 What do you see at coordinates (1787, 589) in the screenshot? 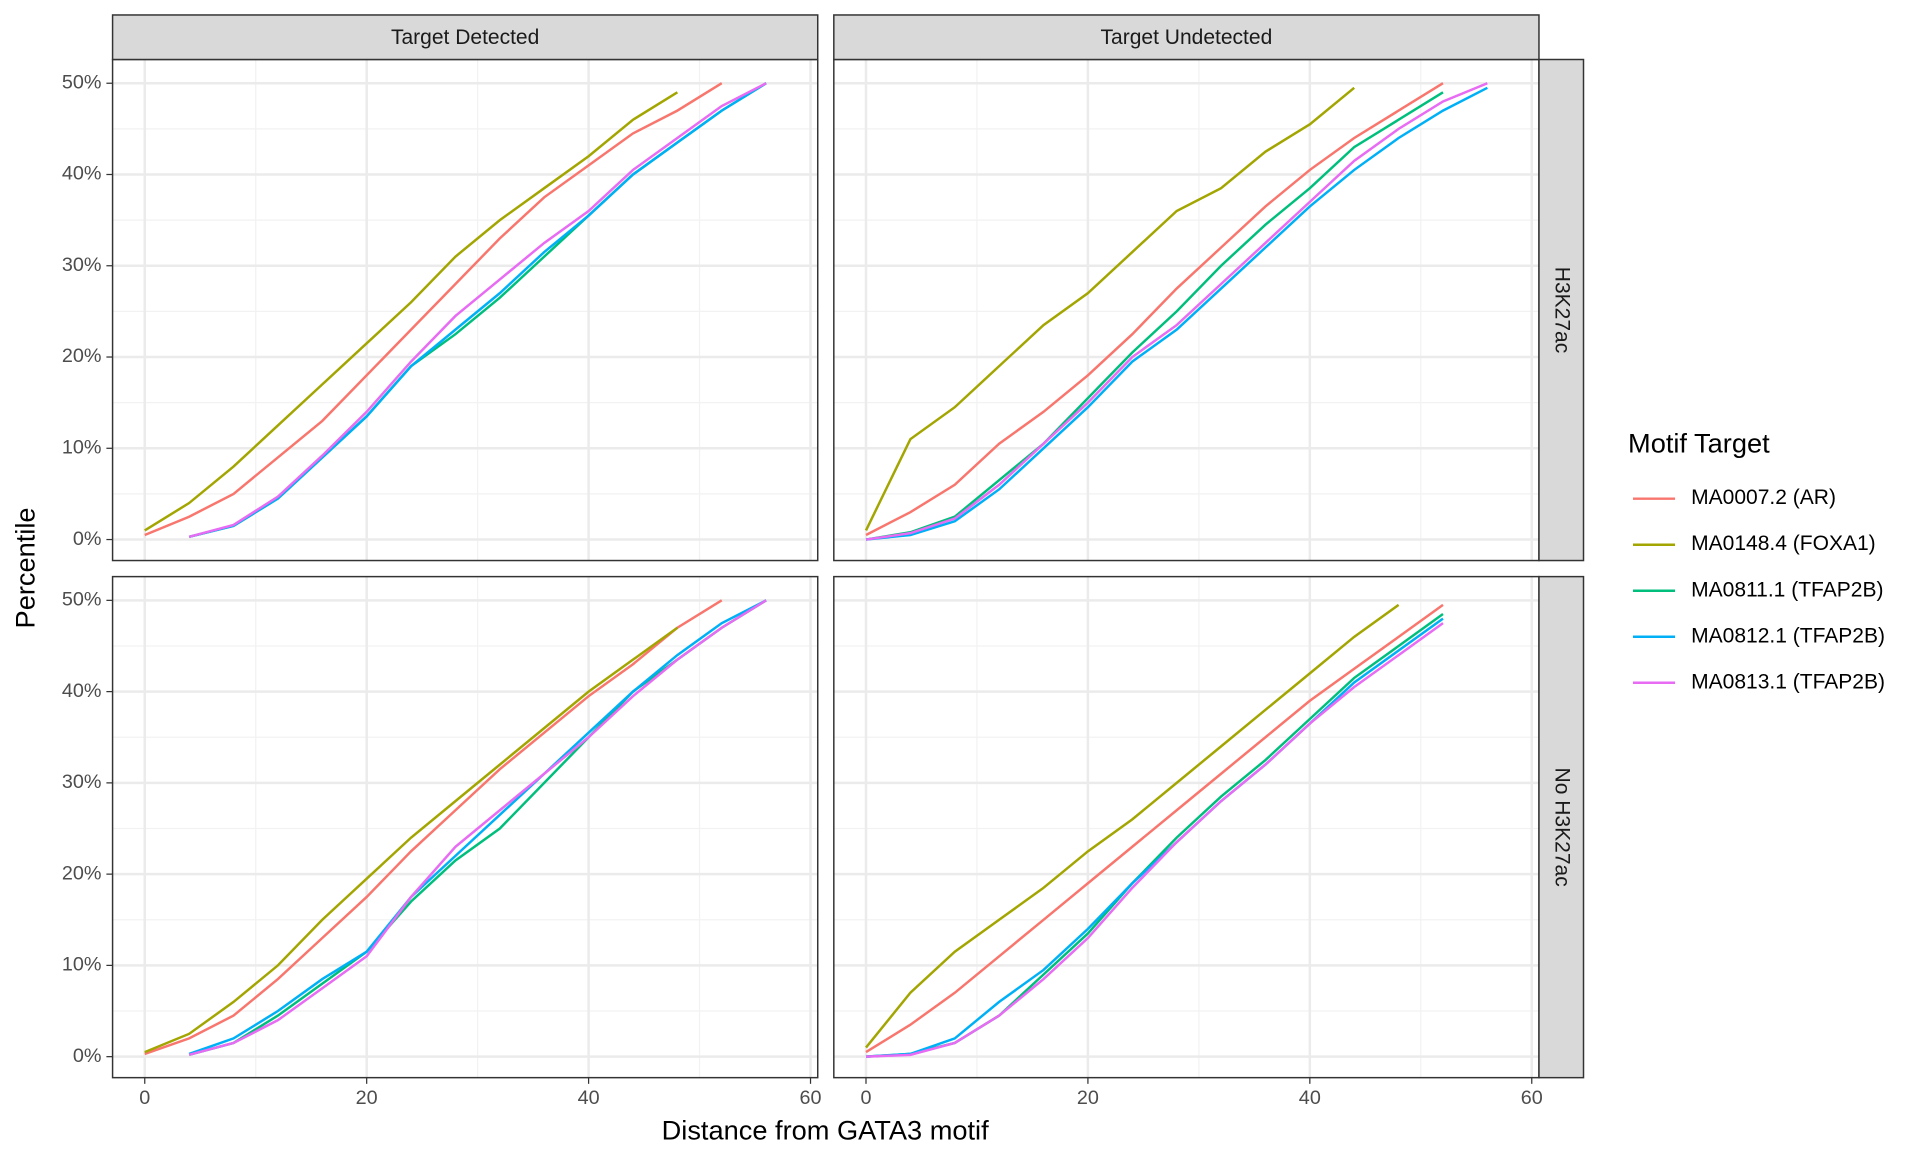
I see `legend-label: MA0811.1 (TFAP2B)` at bounding box center [1787, 589].